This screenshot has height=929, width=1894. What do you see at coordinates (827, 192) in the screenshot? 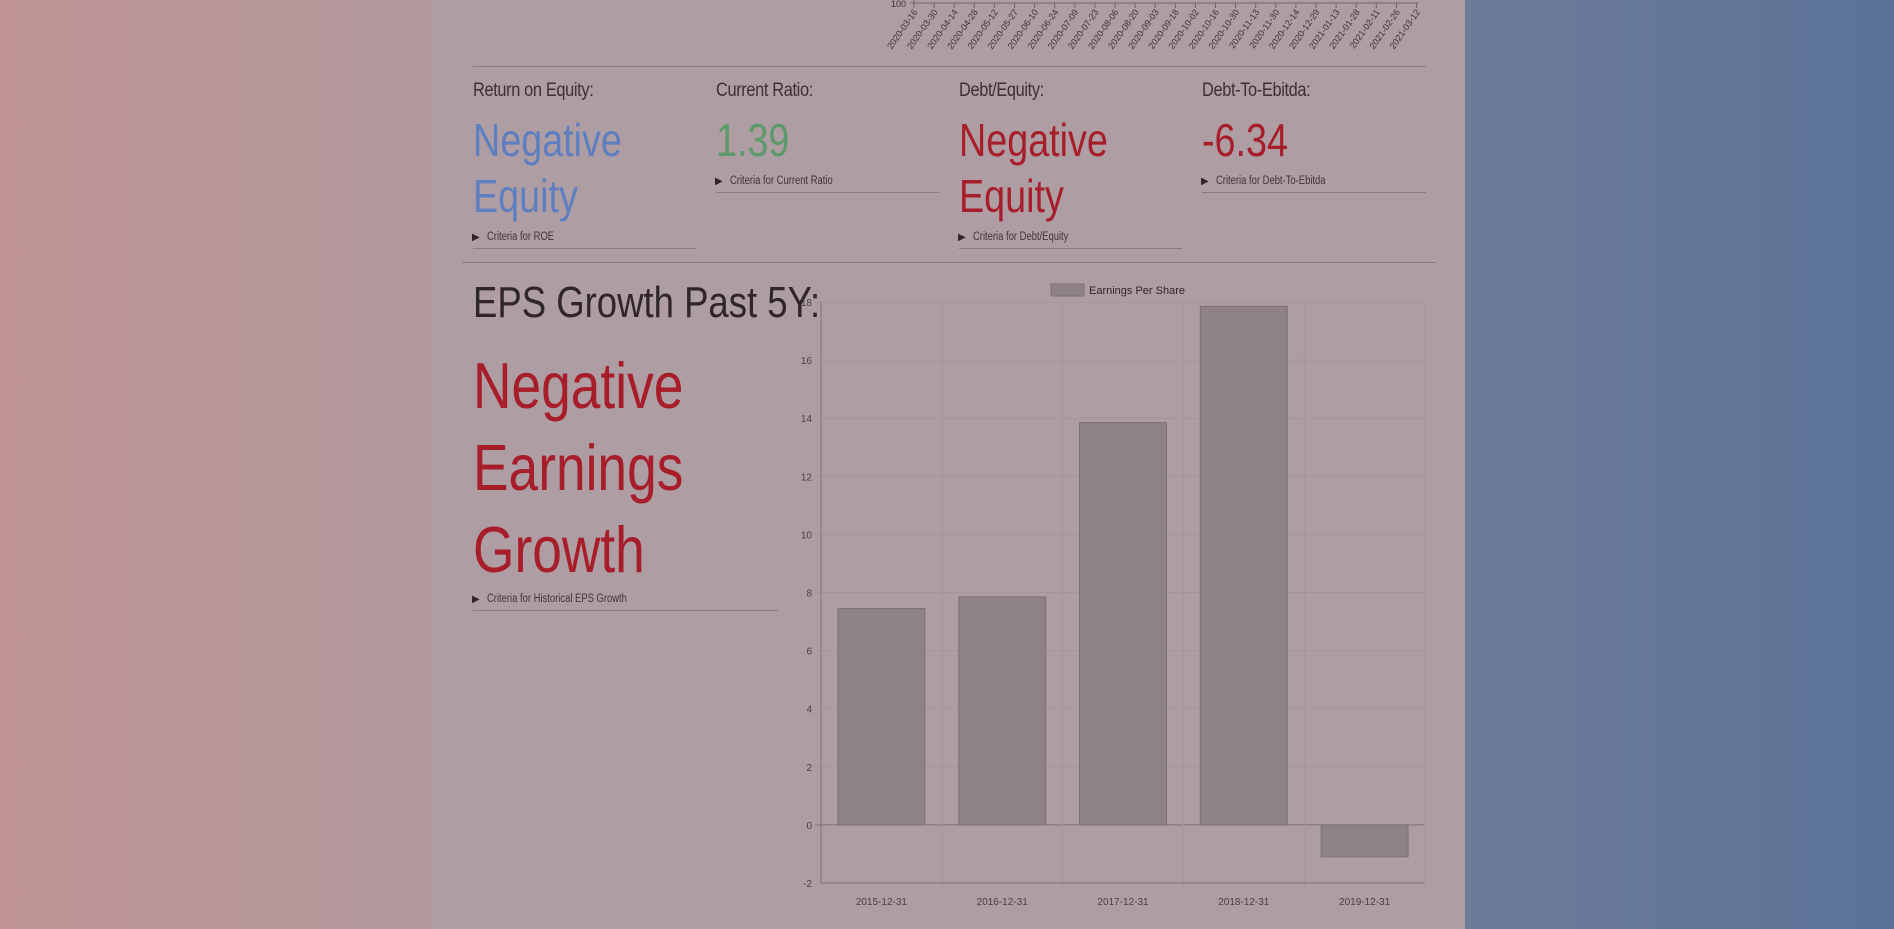
I see `criteria-current-ratio-underline` at bounding box center [827, 192].